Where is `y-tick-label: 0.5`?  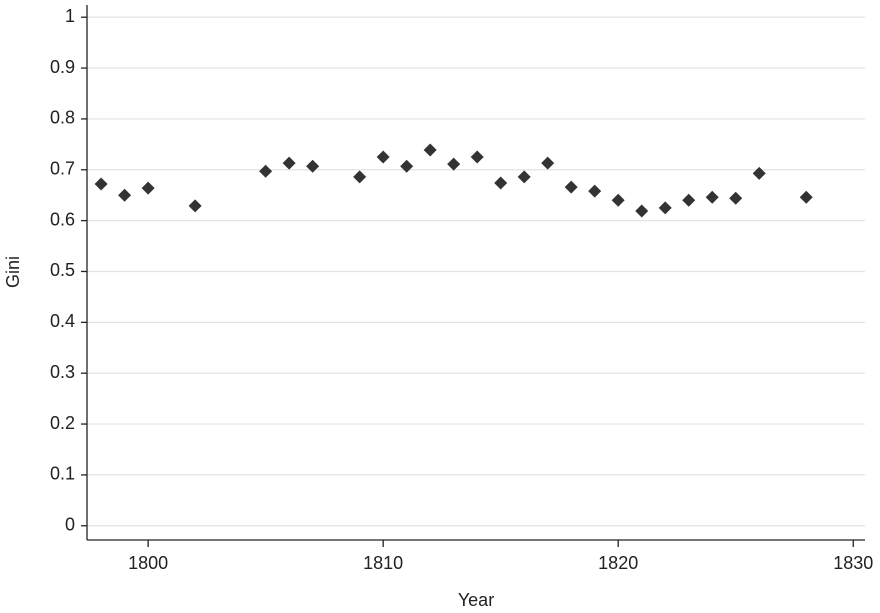 y-tick-label: 0.5 is located at coordinates (62, 270).